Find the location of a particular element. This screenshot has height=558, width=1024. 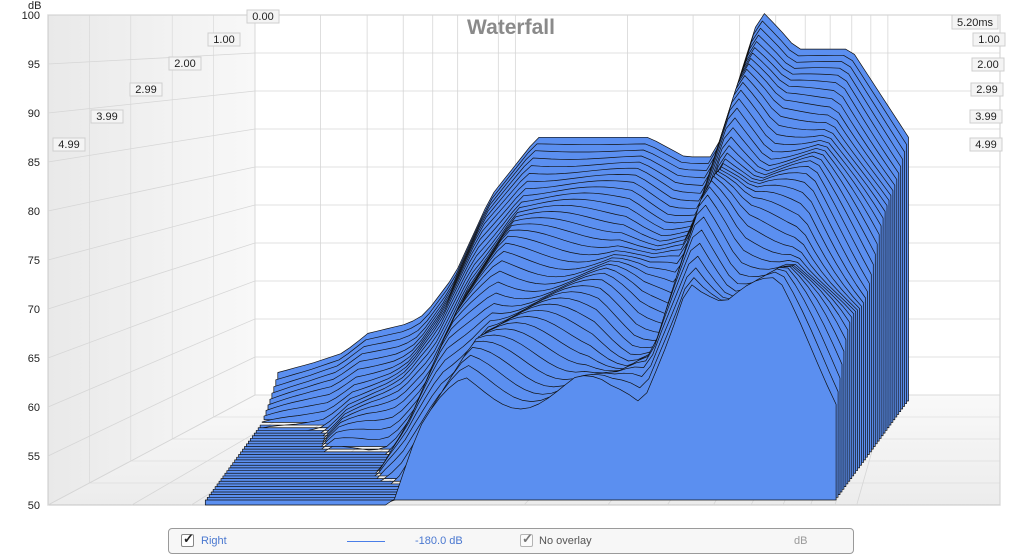

time-label-right: 4.99 is located at coordinates (985, 145).